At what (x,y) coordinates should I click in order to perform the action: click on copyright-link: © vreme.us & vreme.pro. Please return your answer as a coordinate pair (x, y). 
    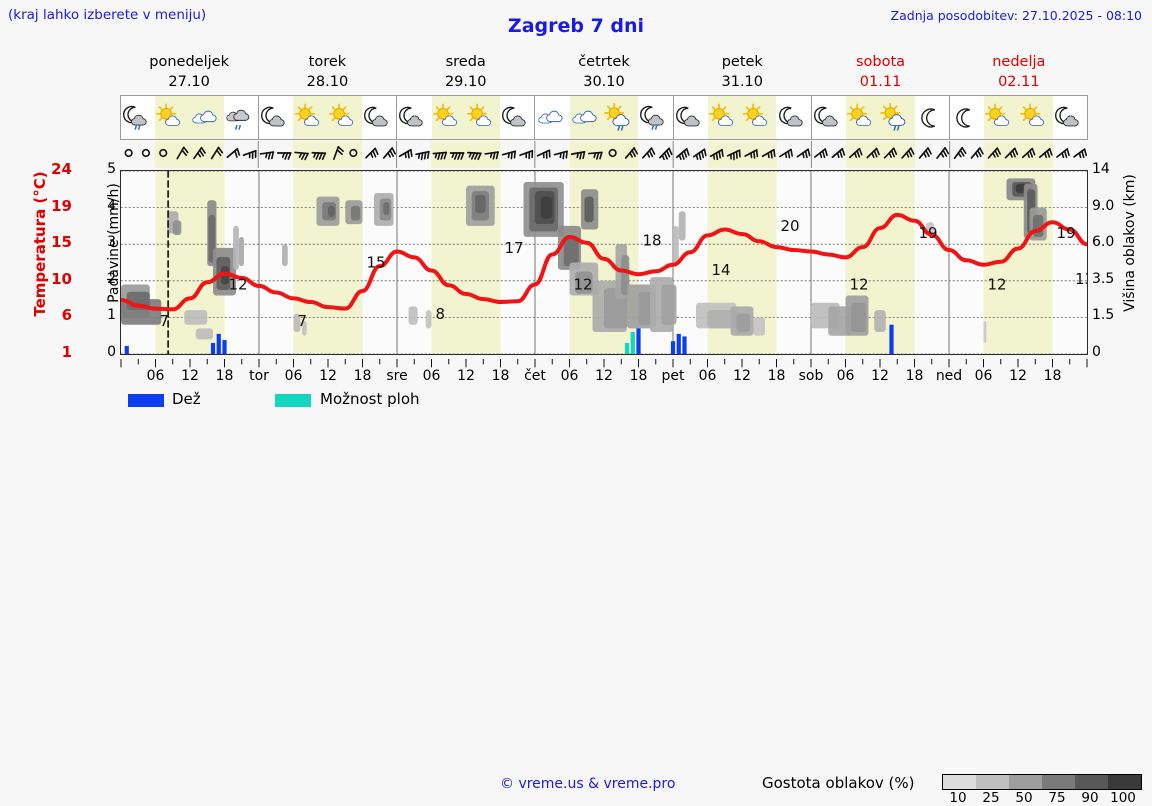
    Looking at the image, I should click on (587, 784).